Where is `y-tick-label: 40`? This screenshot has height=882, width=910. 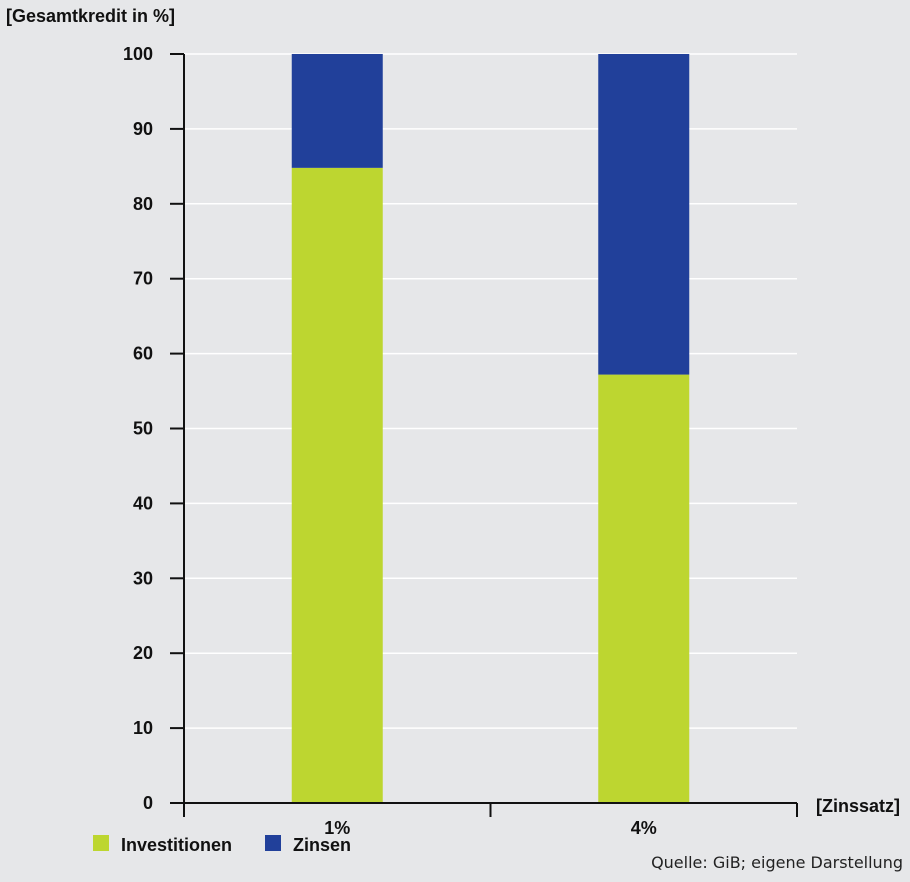
y-tick-label: 40 is located at coordinates (143, 503).